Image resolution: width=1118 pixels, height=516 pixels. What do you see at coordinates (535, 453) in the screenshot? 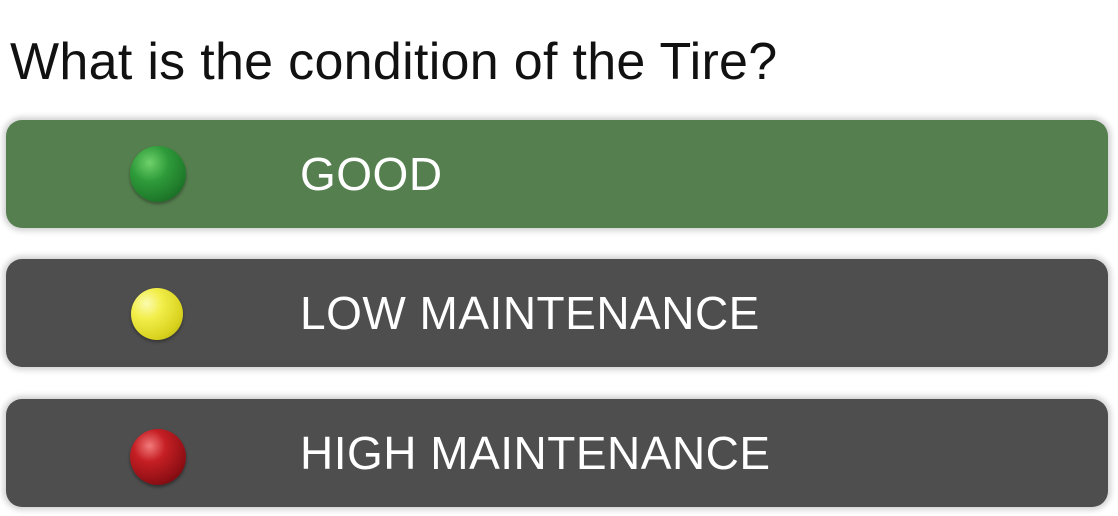
I see `option-high-maintenance-label: HIGH MAINTENANCE` at bounding box center [535, 453].